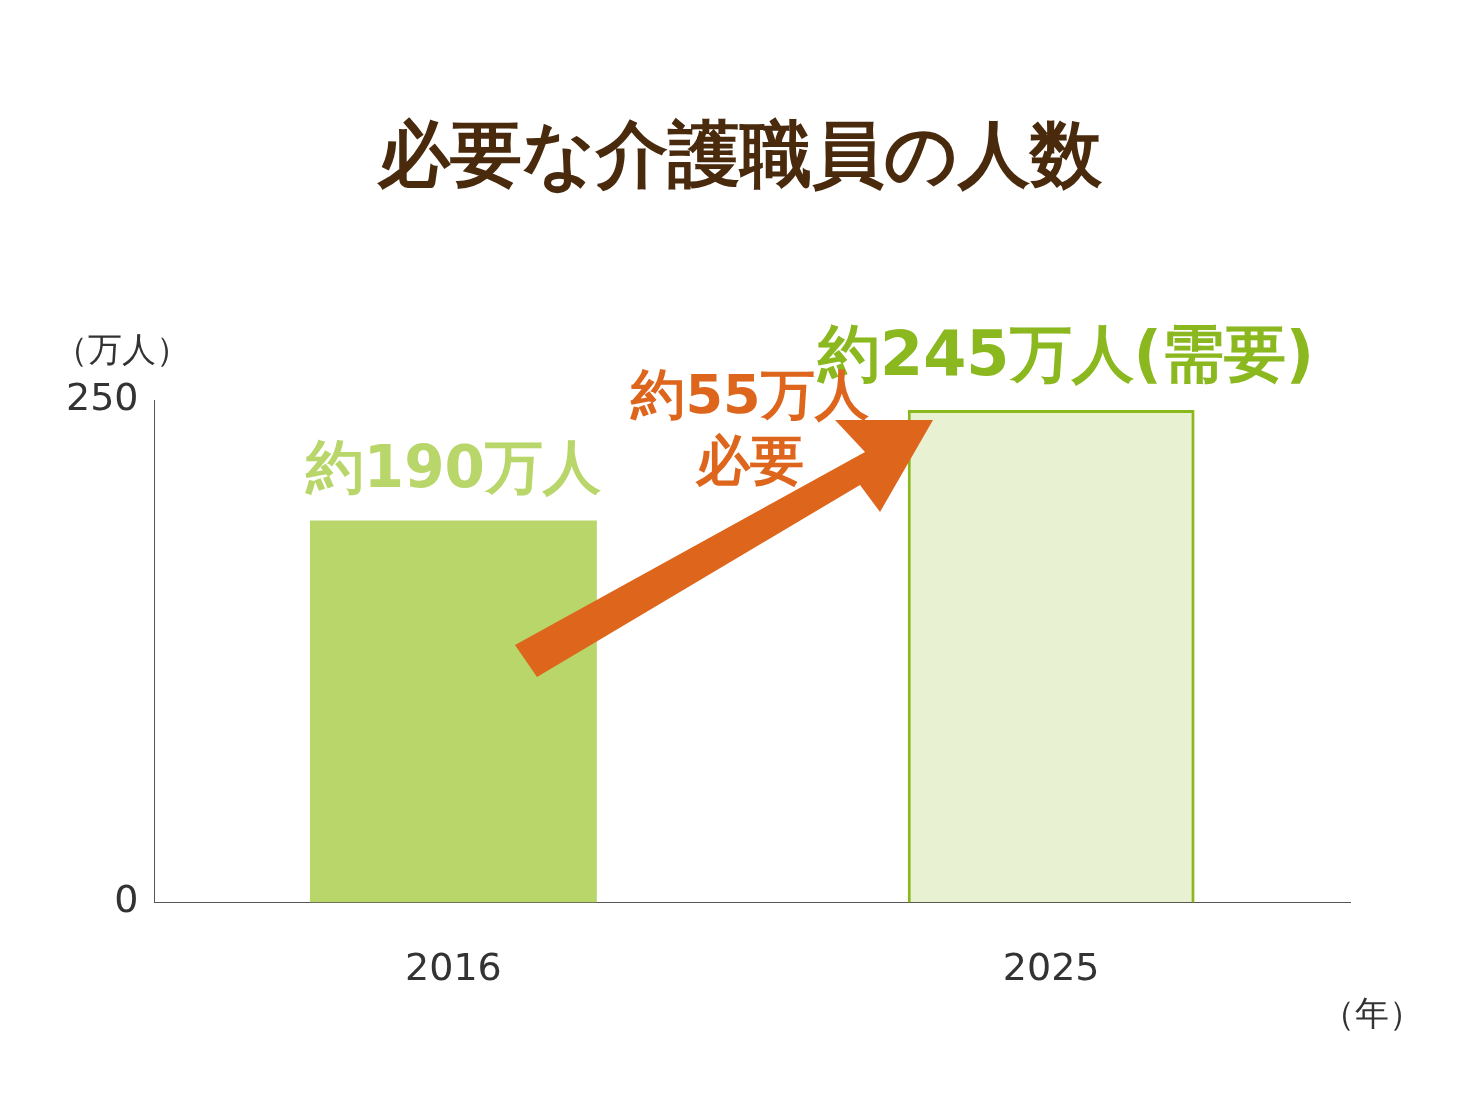 The image size is (1481, 1118). I want to click on y-tick-label: 250, so click(102, 396).